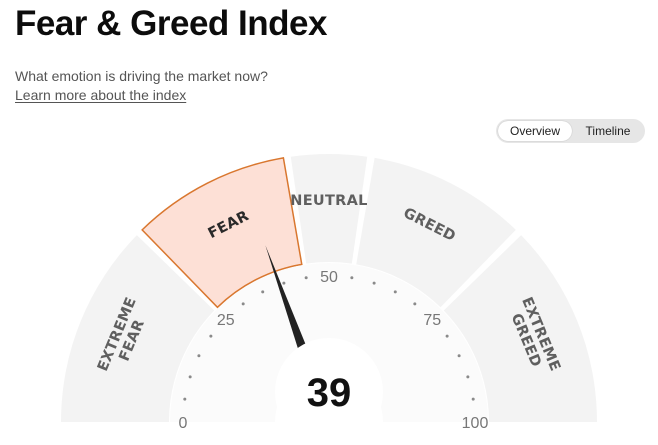  I want to click on scale-label-75: 75, so click(432, 320).